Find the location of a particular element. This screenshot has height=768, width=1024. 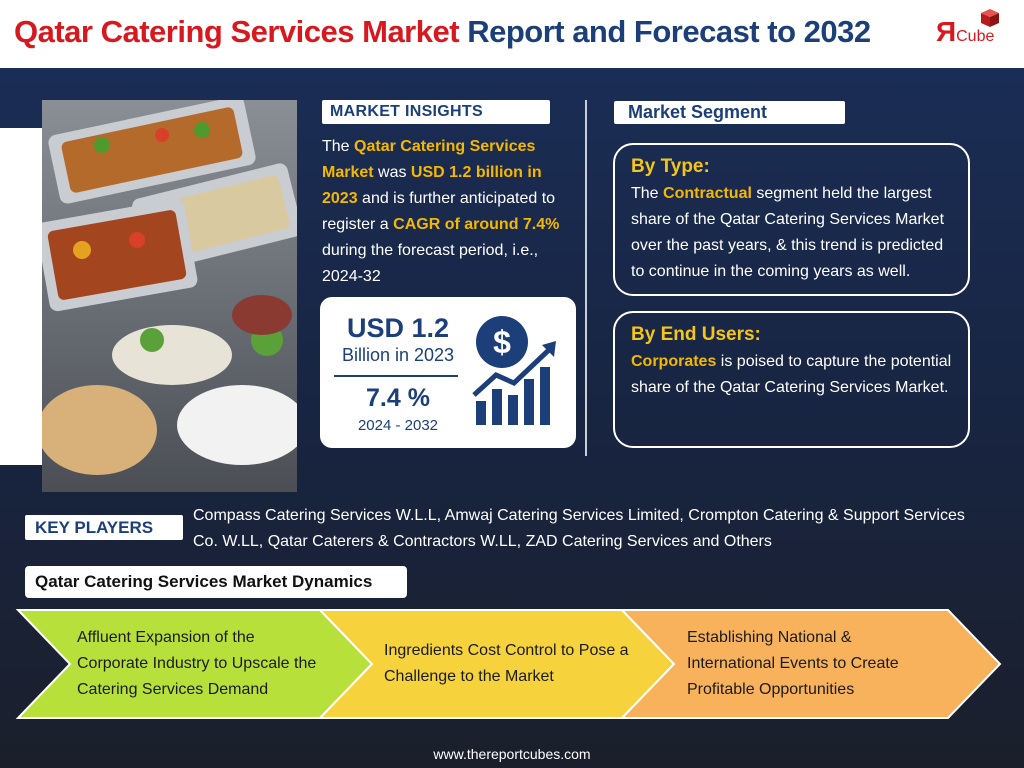

text: was is located at coordinates (392, 172).